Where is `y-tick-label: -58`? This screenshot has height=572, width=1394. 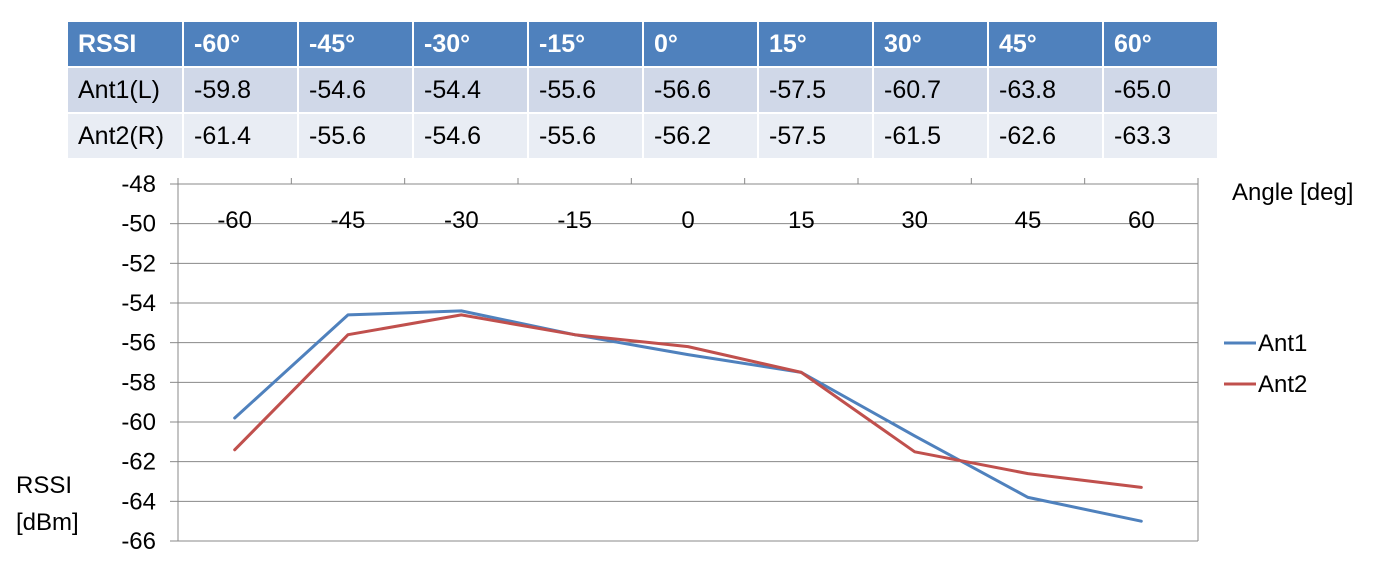
y-tick-label: -58 is located at coordinates (138, 382).